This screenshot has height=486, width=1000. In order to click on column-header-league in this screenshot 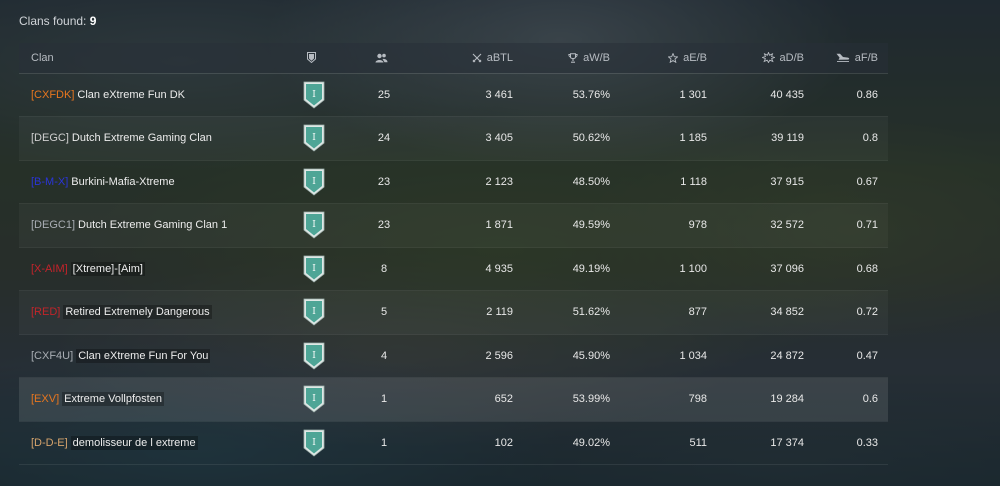, I will do `click(314, 58)`.